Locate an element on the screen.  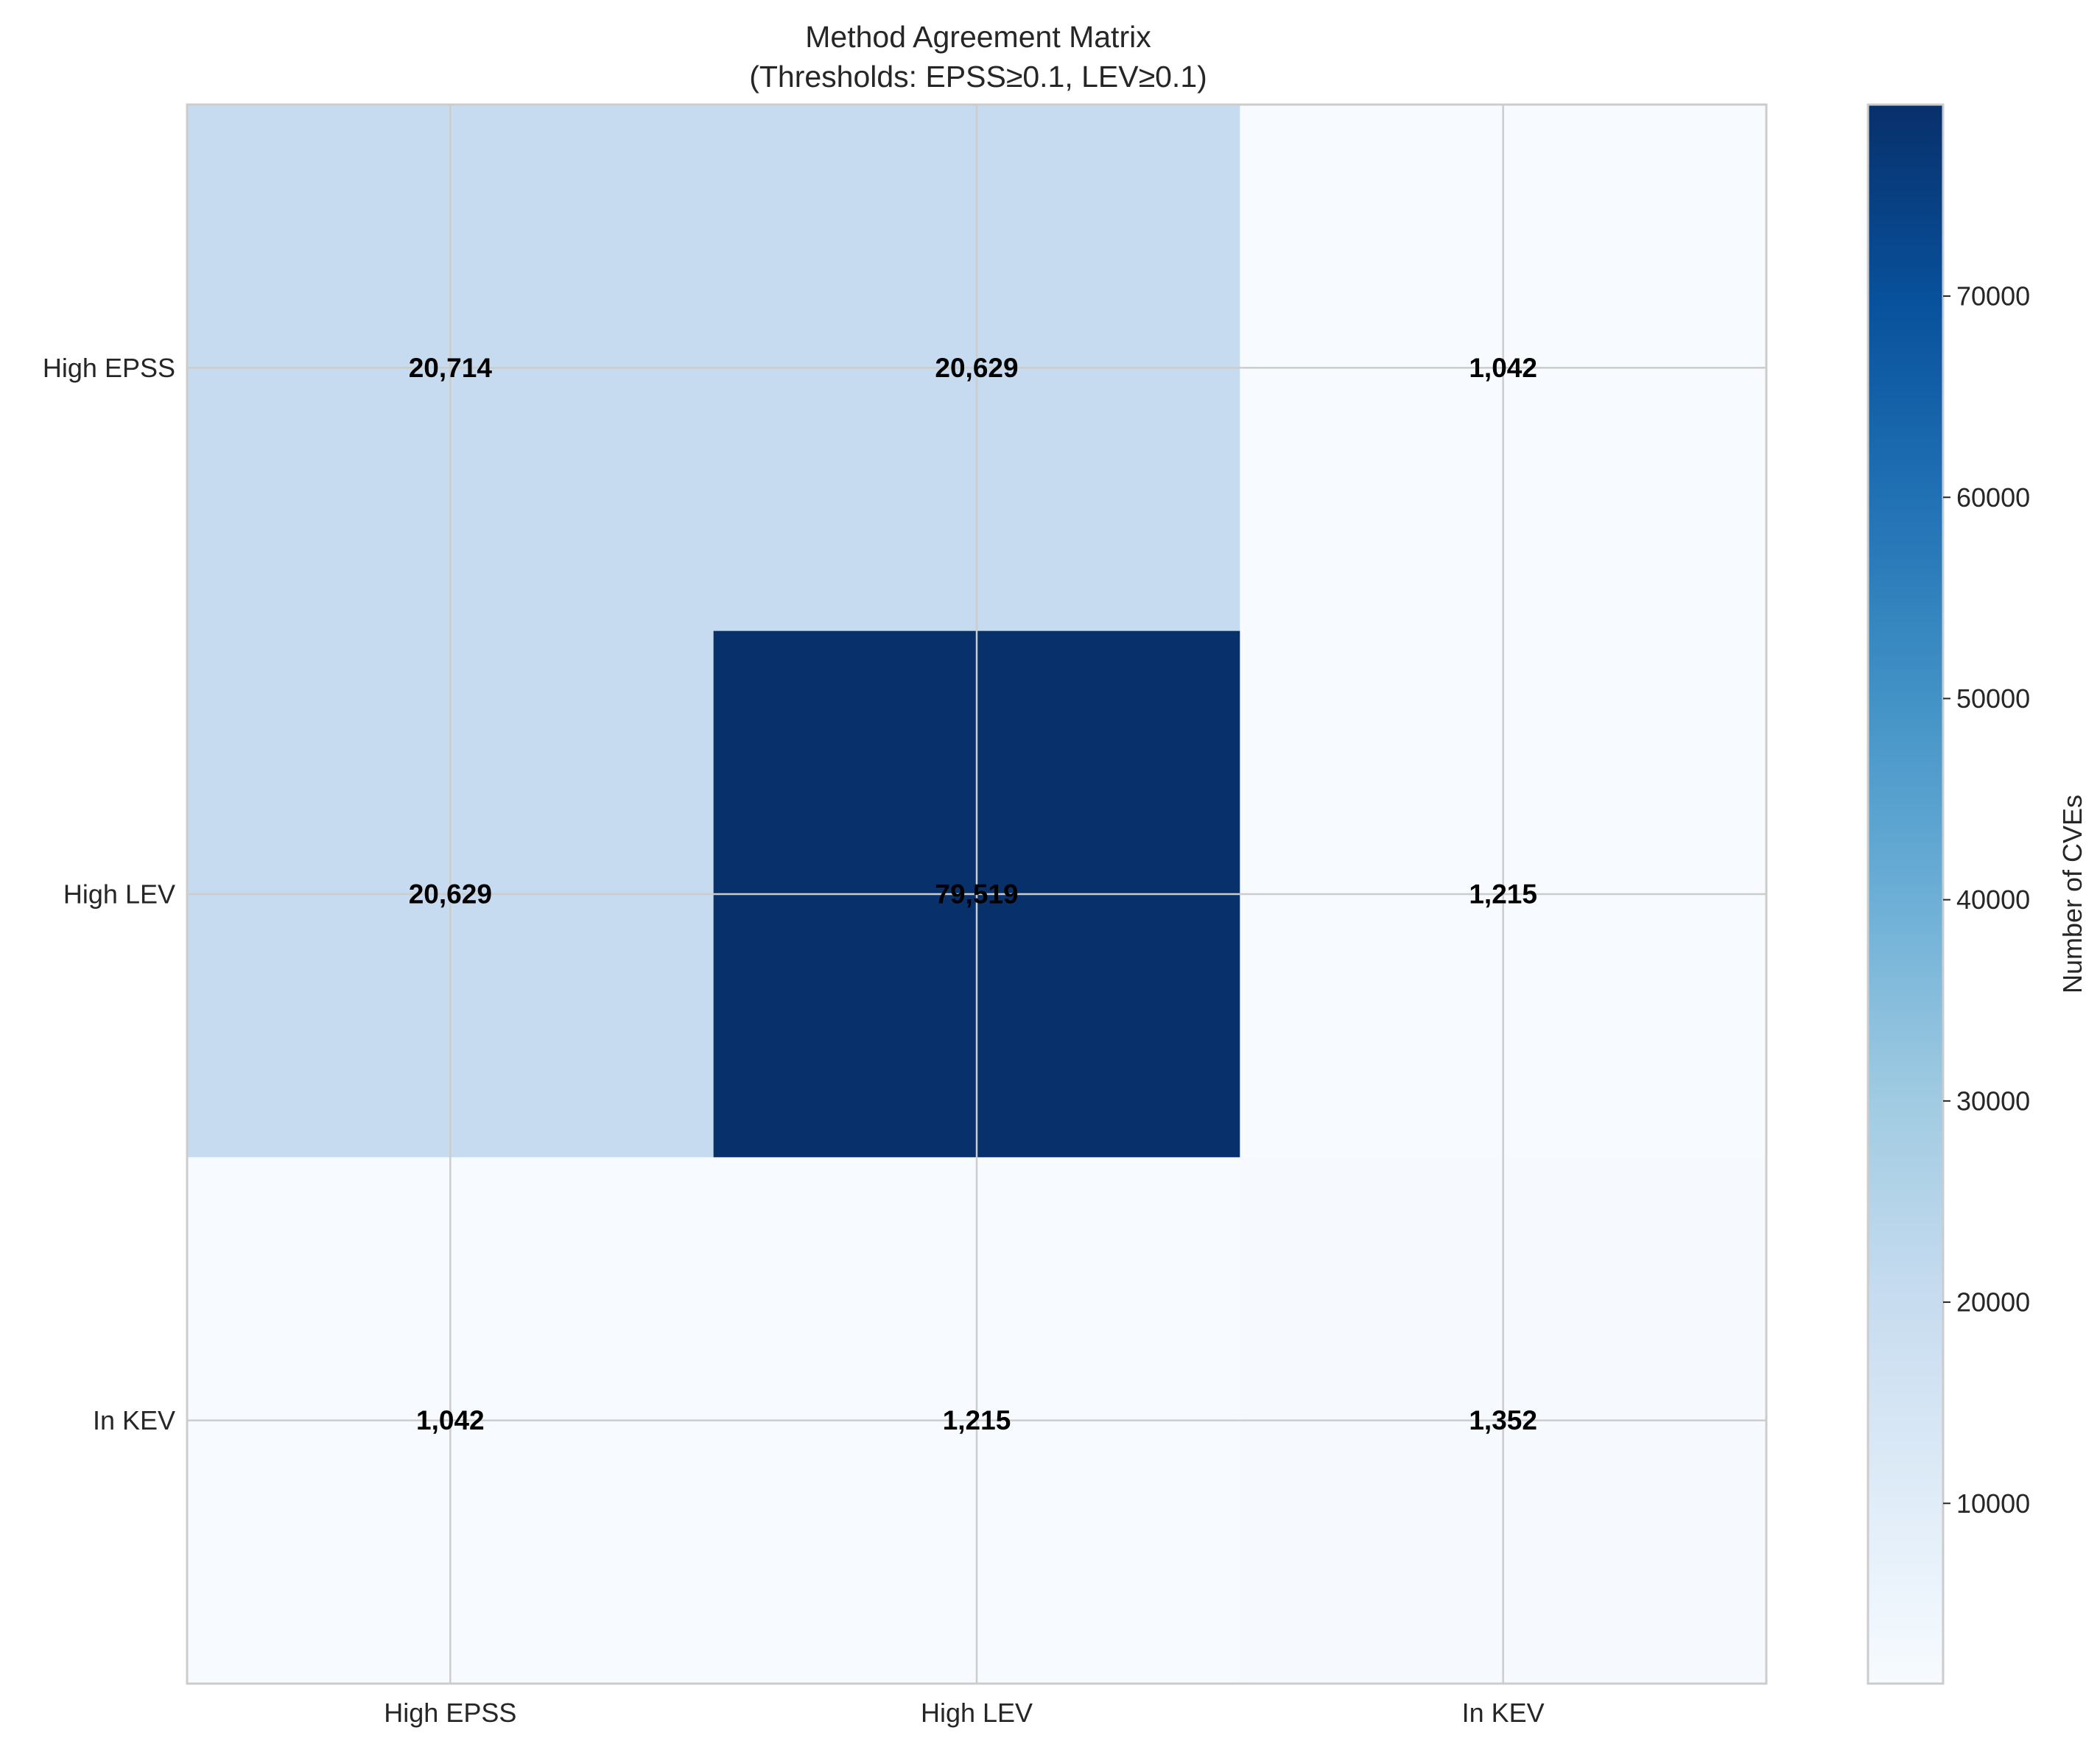
x-tick-label-in-kev: In KEV is located at coordinates (1504, 1713).